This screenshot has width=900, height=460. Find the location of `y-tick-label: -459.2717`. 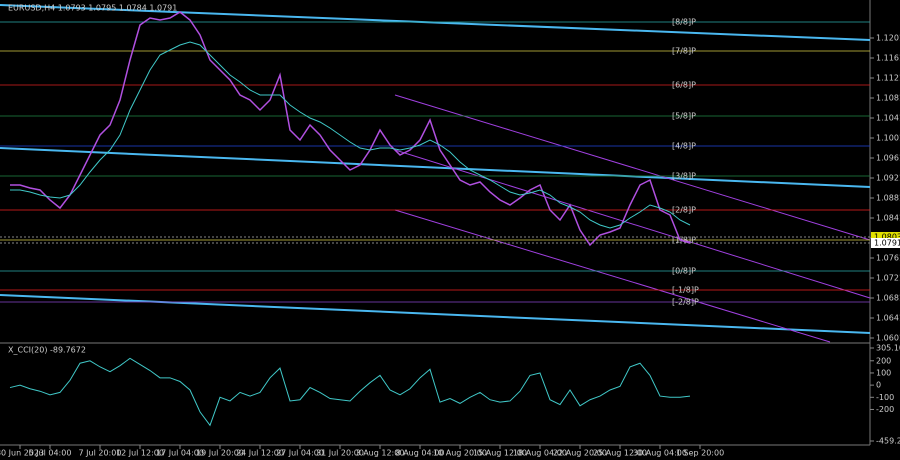

y-tick-label: -459.2717 is located at coordinates (888, 441).